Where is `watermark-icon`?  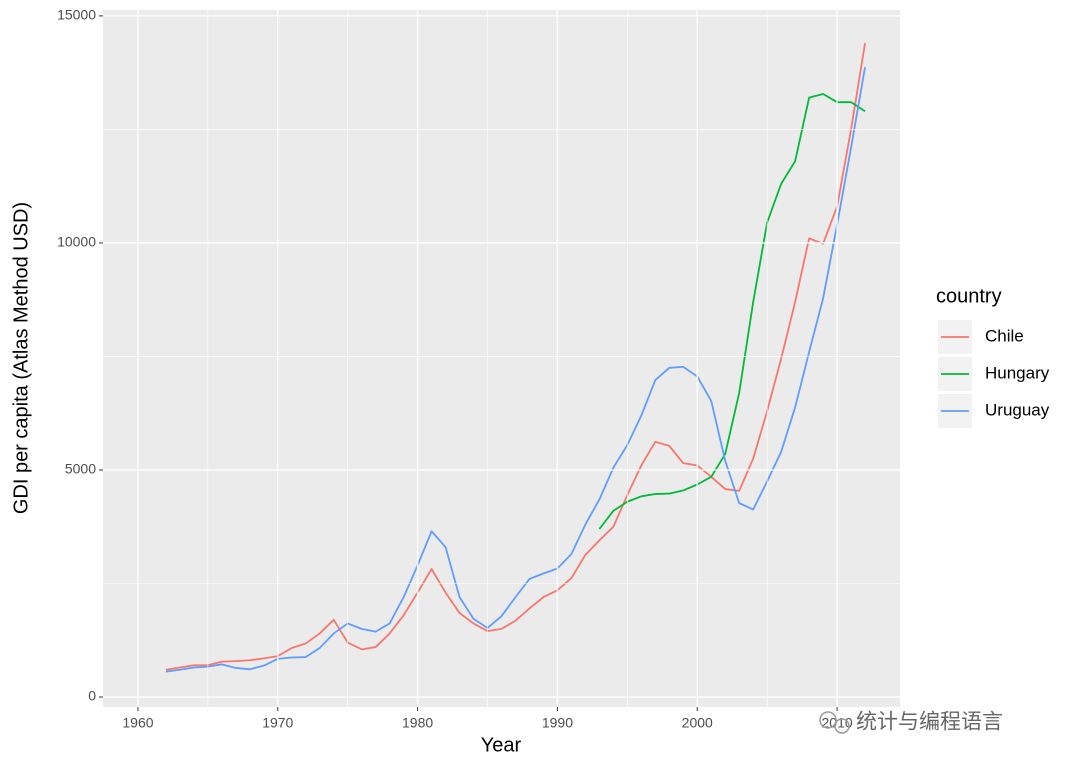 watermark-icon is located at coordinates (834, 722).